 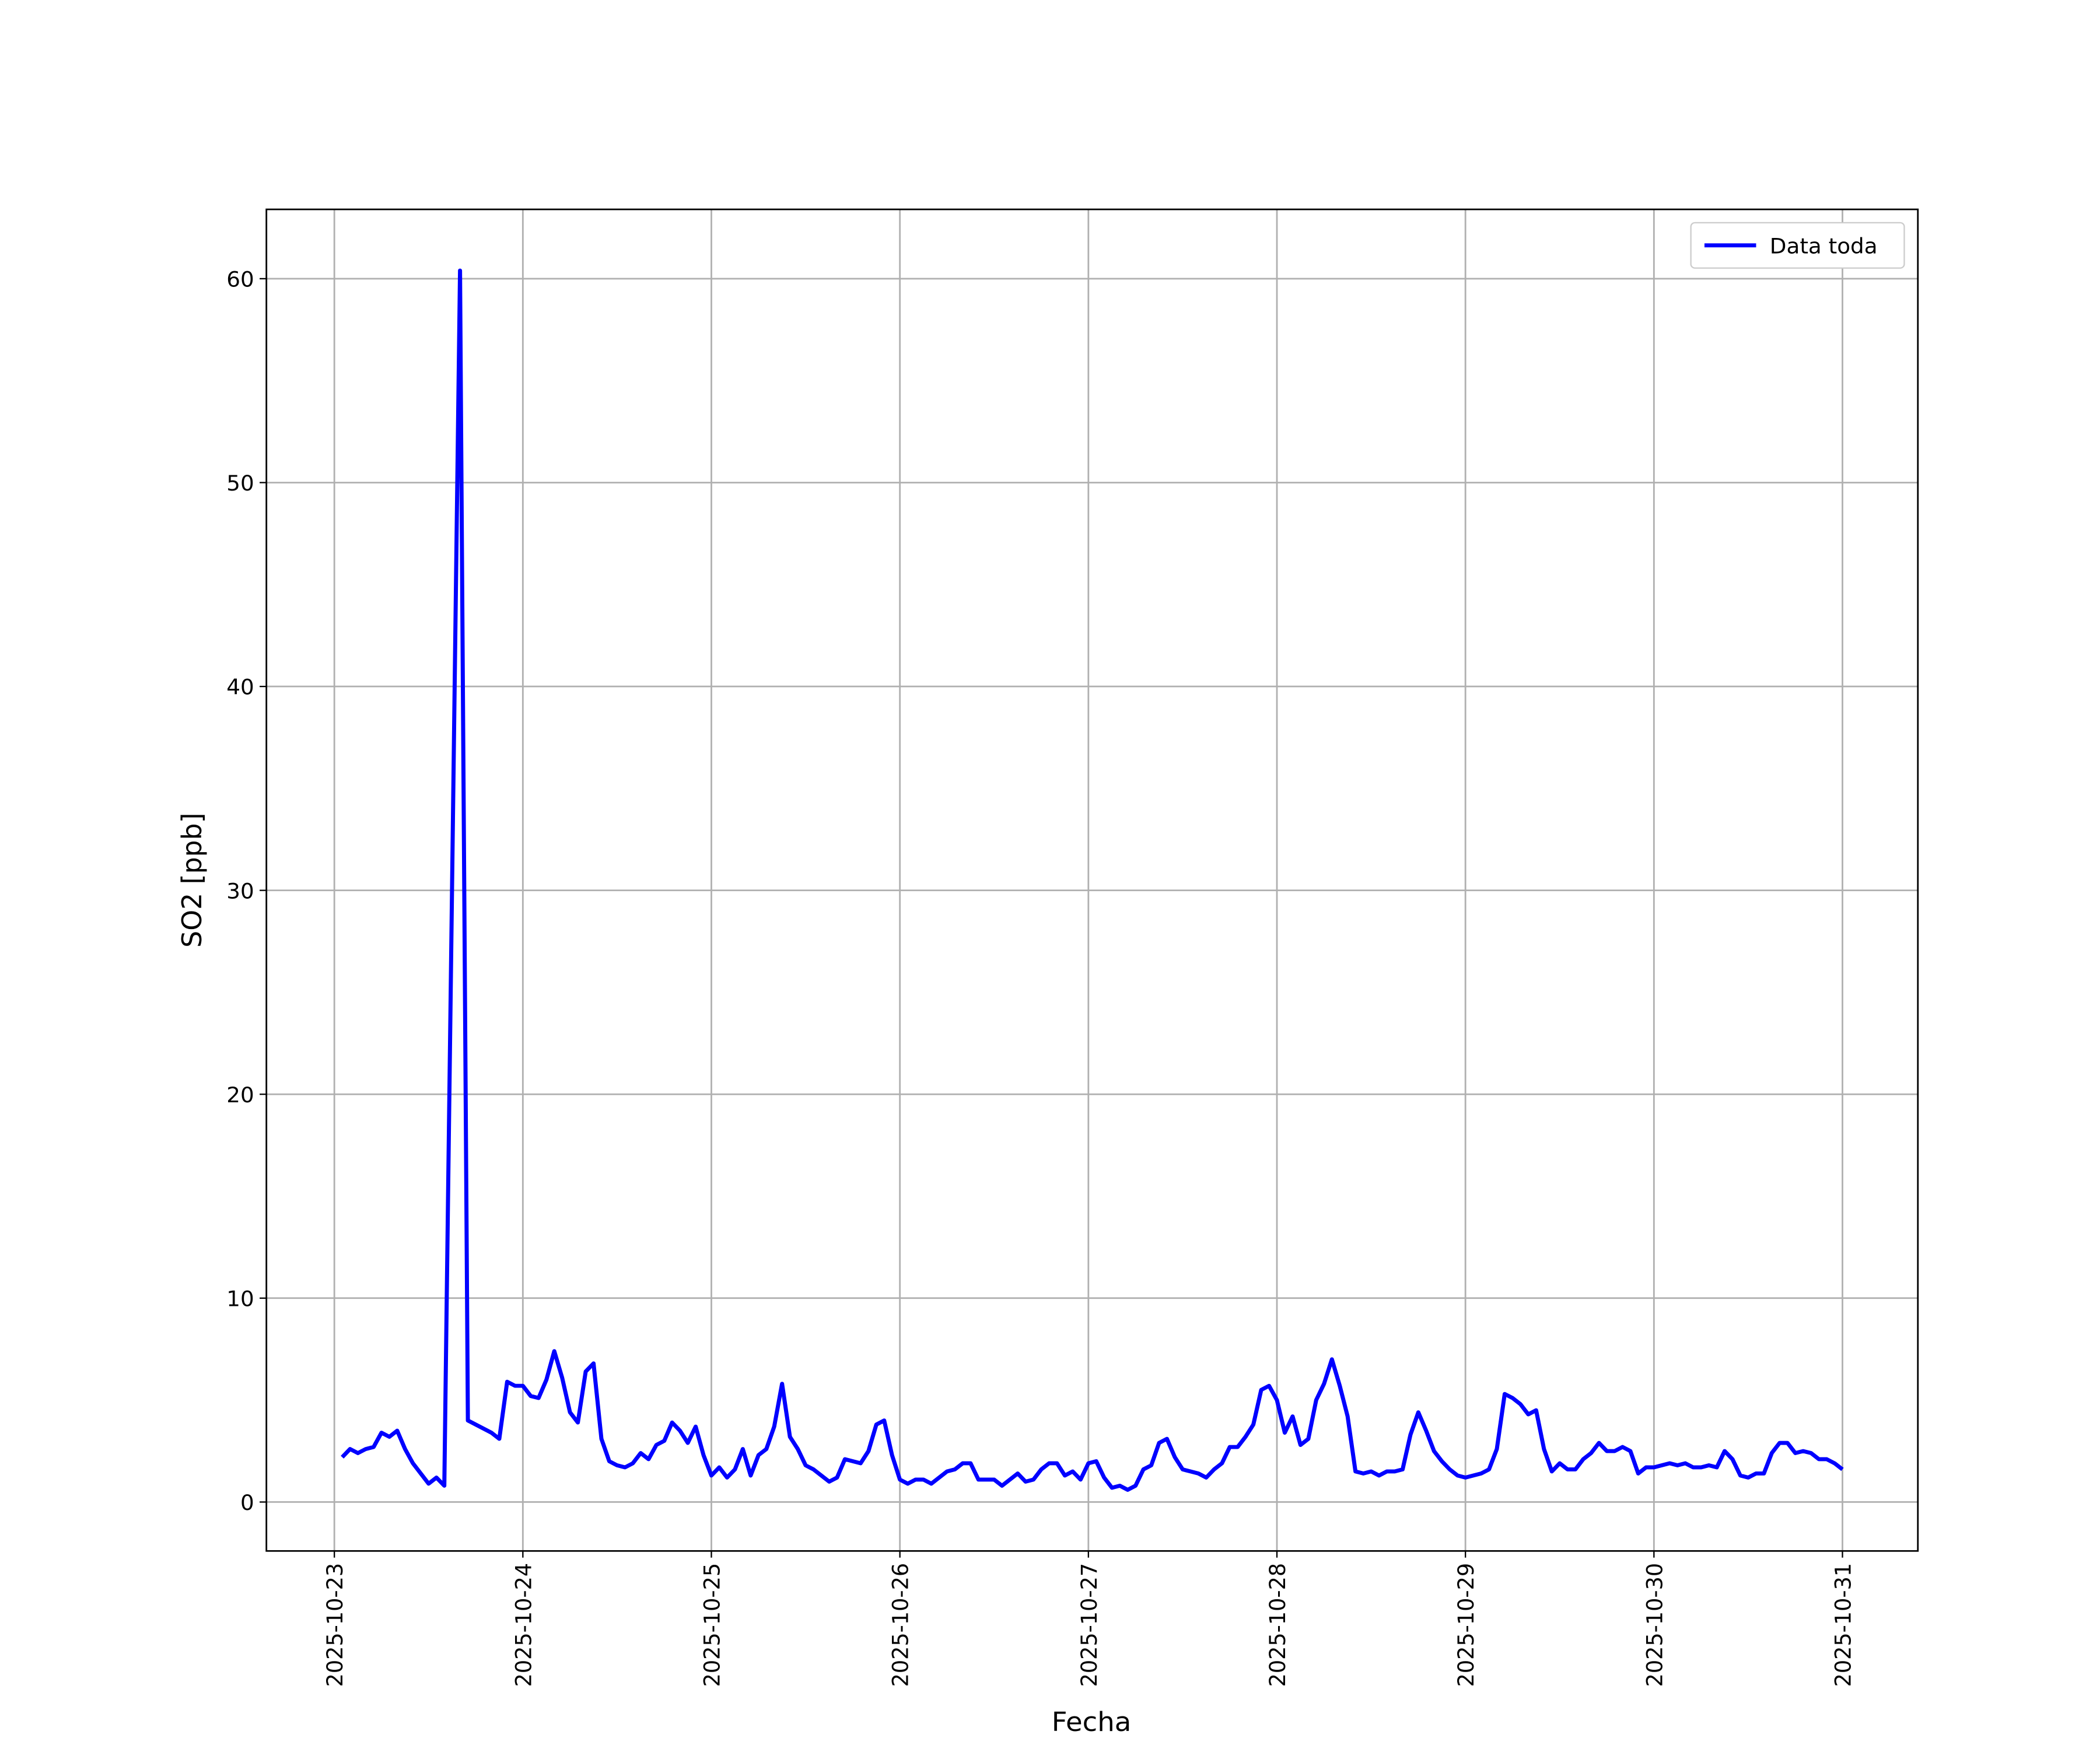 I want to click on y-tick-label: 20, so click(x=240, y=1095).